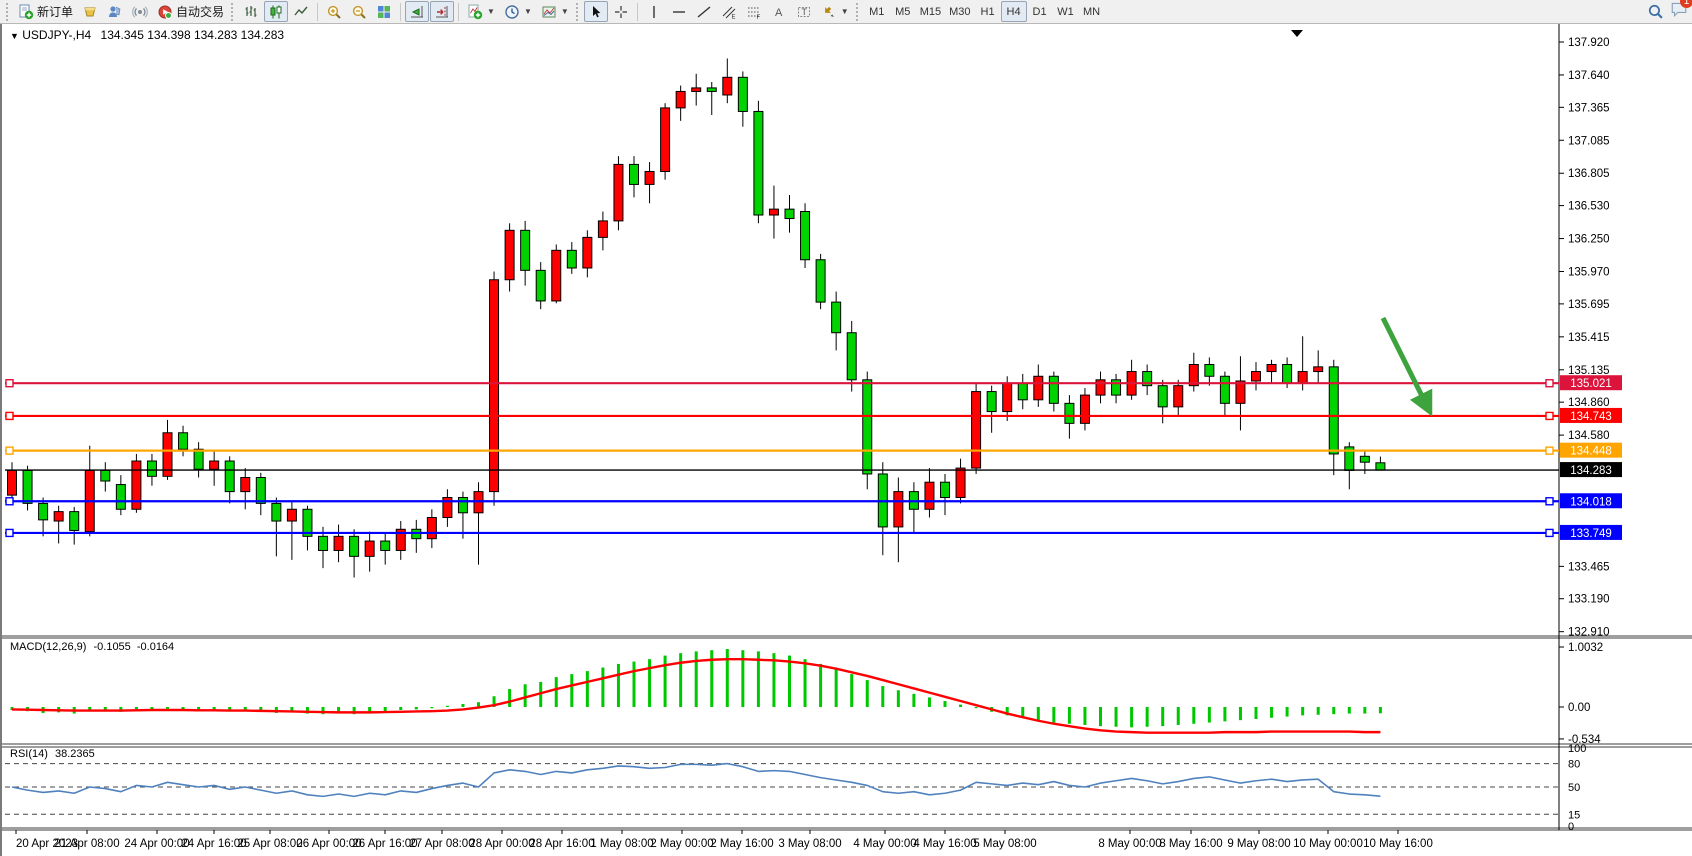 This screenshot has width=1692, height=856. I want to click on text-label-tool-button: T, so click(804, 11).